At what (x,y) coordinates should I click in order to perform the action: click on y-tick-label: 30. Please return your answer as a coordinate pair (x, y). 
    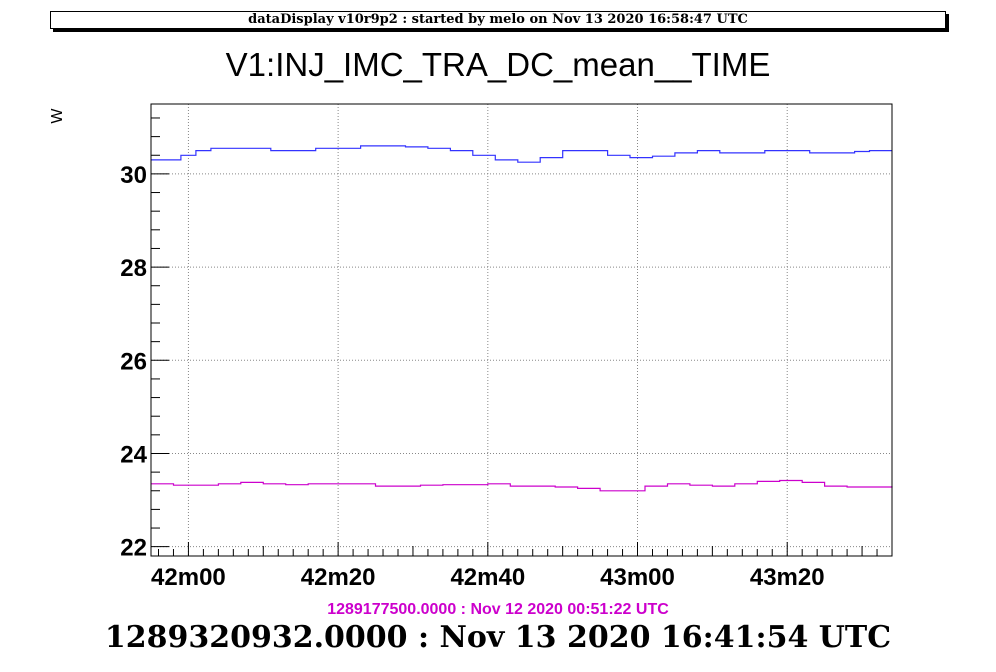
    Looking at the image, I should click on (133, 175).